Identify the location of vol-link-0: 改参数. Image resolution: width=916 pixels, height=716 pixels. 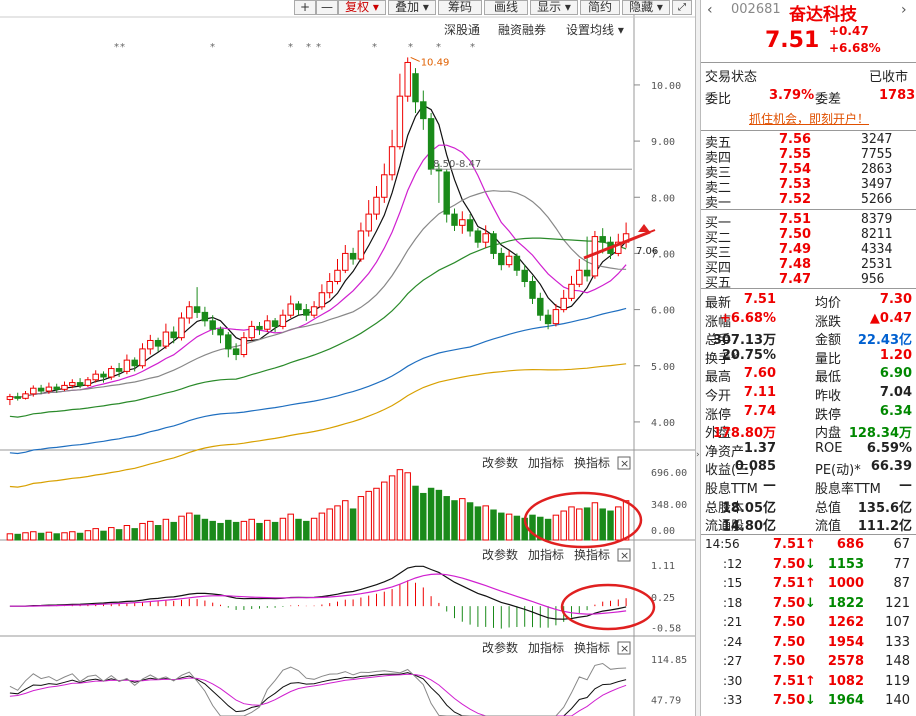
(500, 462).